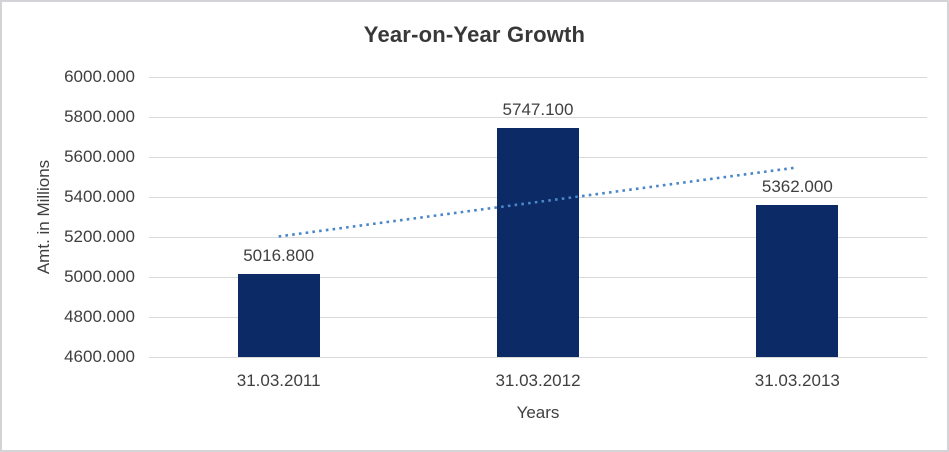  Describe the element at coordinates (538, 412) in the screenshot. I see `x-axis-title: Years` at that location.